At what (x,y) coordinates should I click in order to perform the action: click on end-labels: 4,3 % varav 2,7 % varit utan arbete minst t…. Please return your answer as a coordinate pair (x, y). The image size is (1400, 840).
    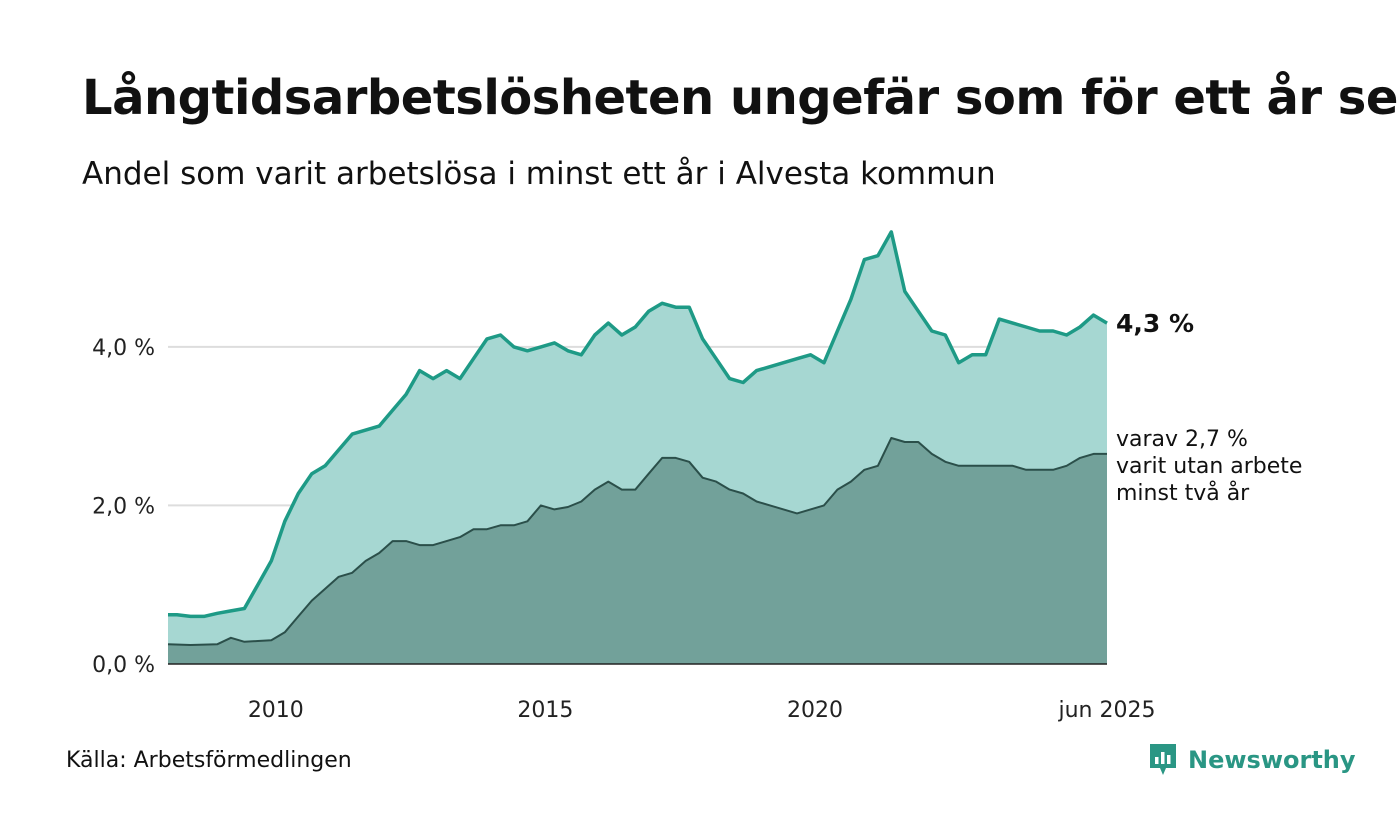
    Looking at the image, I should click on (1209, 407).